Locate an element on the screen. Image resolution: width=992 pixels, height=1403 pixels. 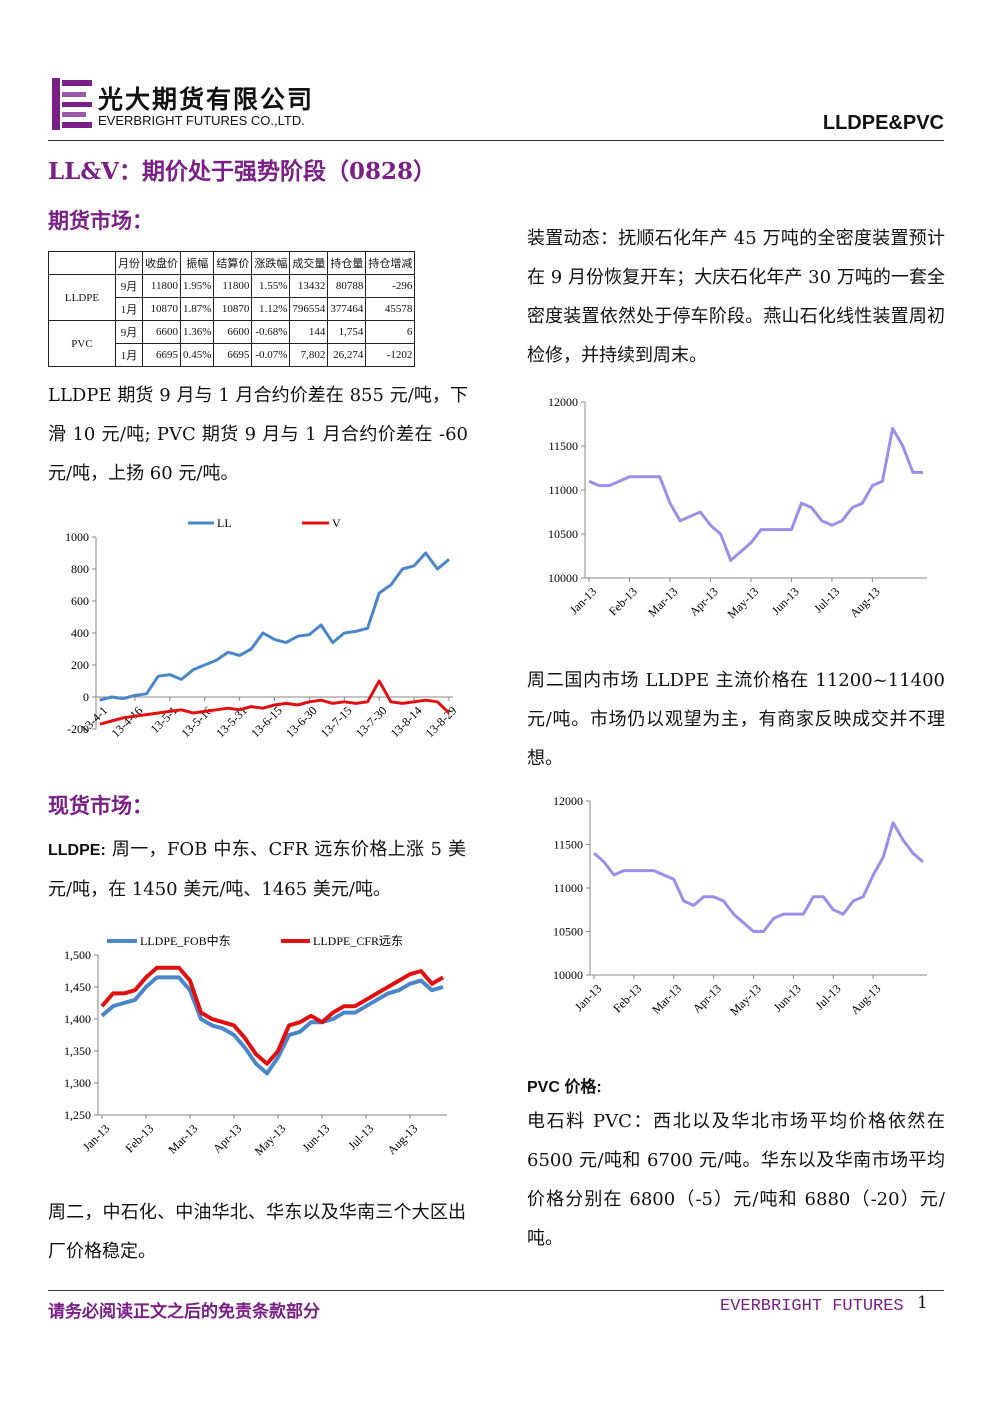
cell: 月份 is located at coordinates (129, 263).